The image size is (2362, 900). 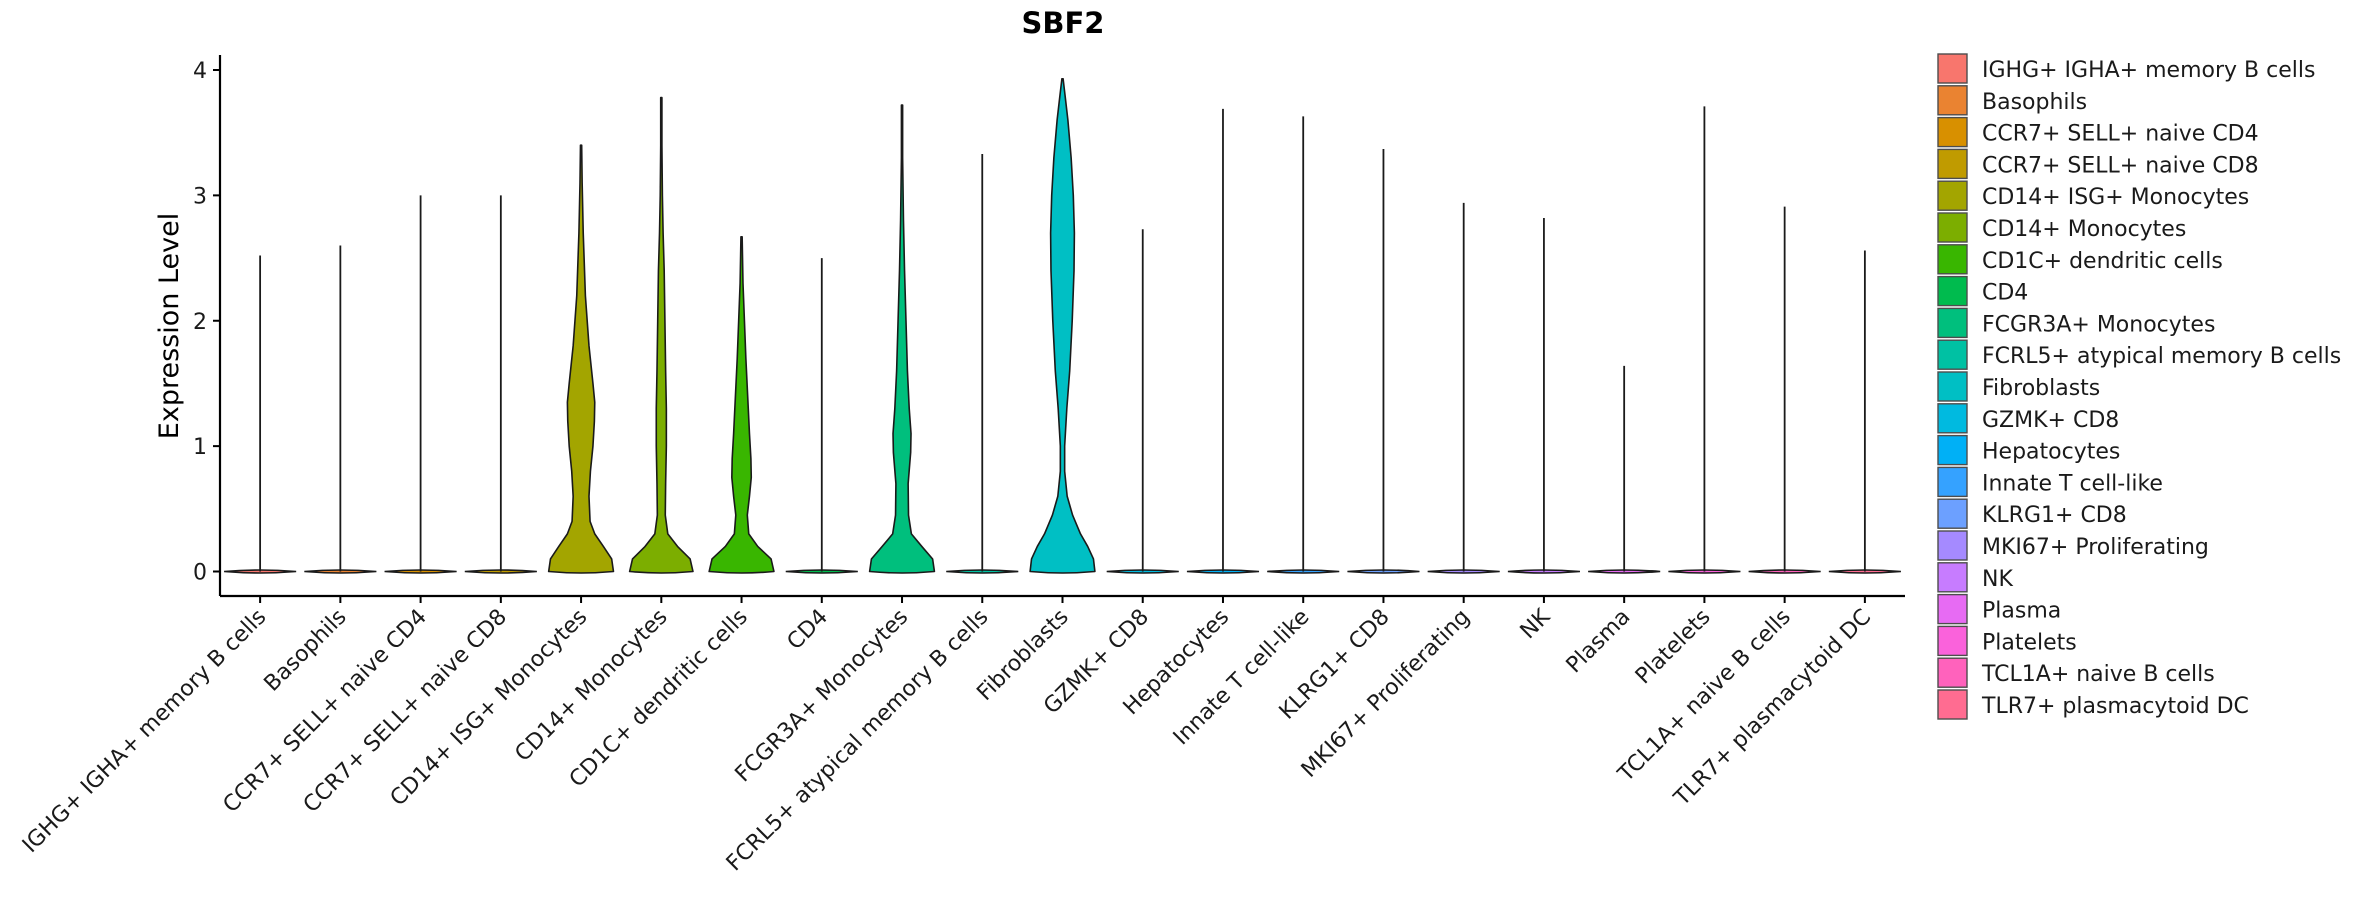 I want to click on y-tick-label: 2, so click(x=200, y=322).